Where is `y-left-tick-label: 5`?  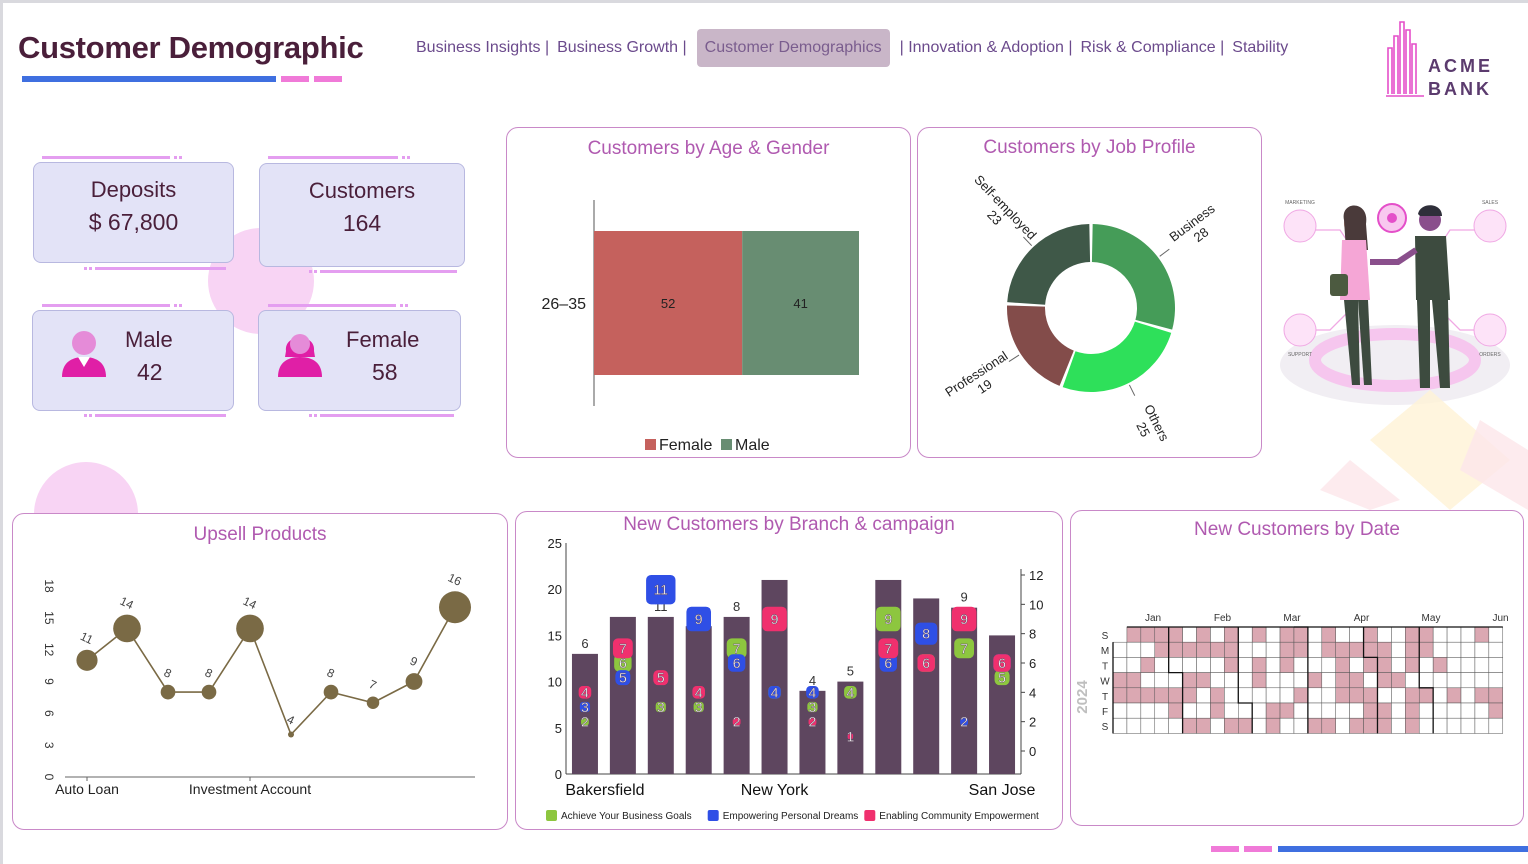
y-left-tick-label: 5 is located at coordinates (558, 728).